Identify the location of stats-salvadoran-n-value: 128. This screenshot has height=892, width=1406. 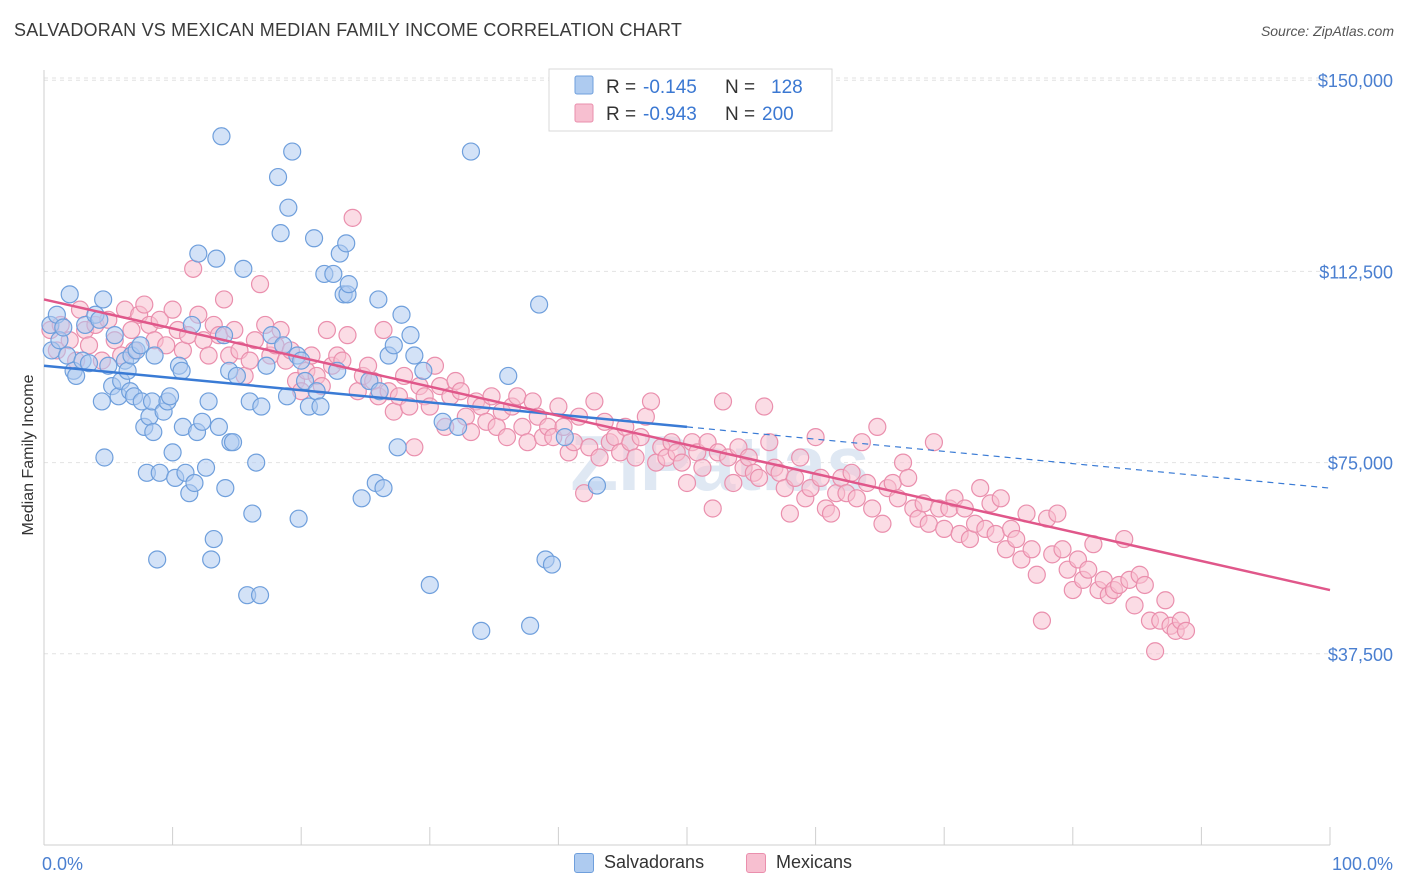
(787, 87).